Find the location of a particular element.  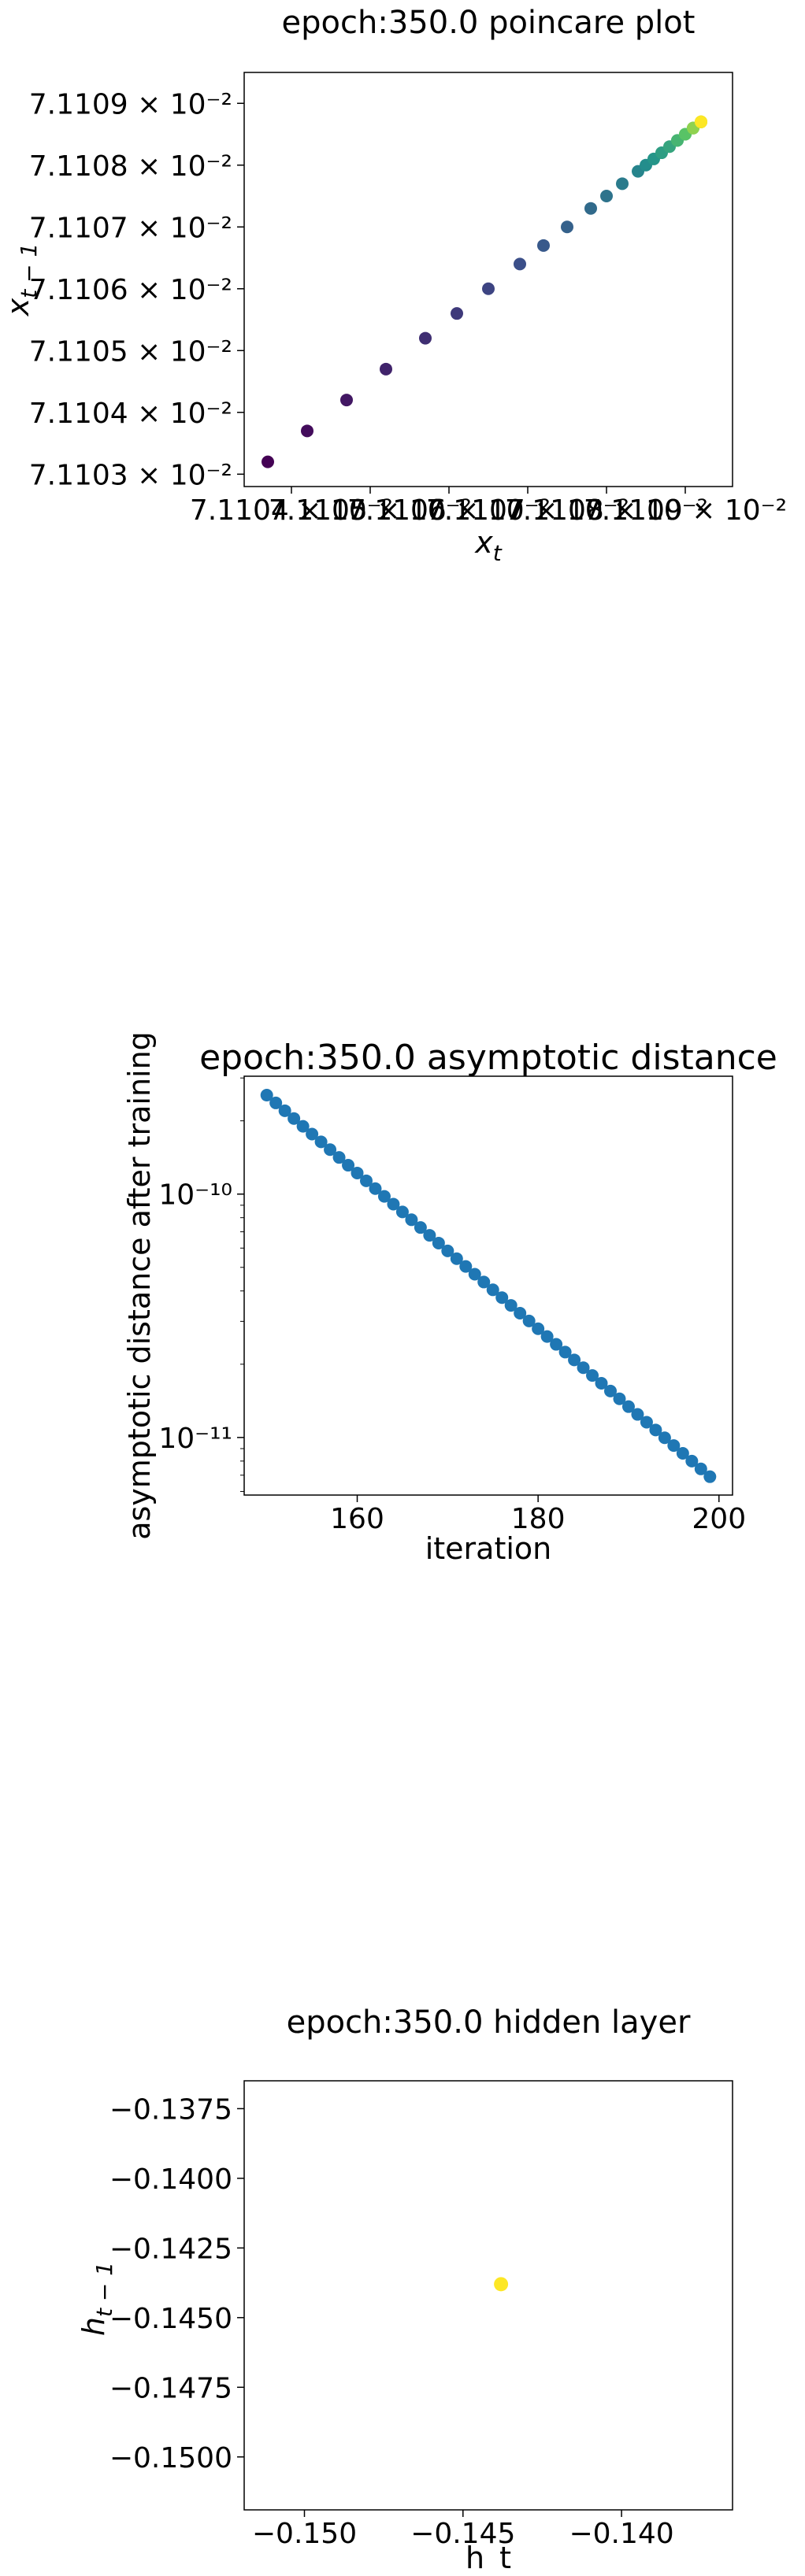

y-tick-label: 7.1104 × 10⁻² is located at coordinates (130, 414).